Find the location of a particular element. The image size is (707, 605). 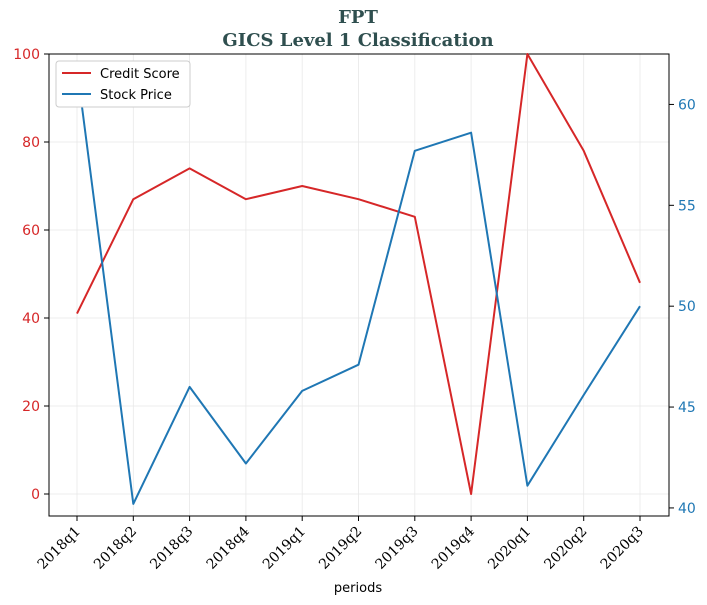

legend-label-credit-score: Credit Score is located at coordinates (140, 74).